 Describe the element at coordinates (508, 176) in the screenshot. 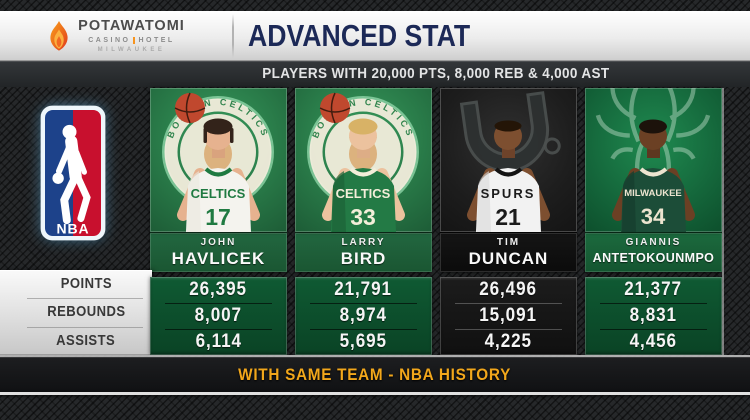

I see `player-figure: SPURS 21` at that location.